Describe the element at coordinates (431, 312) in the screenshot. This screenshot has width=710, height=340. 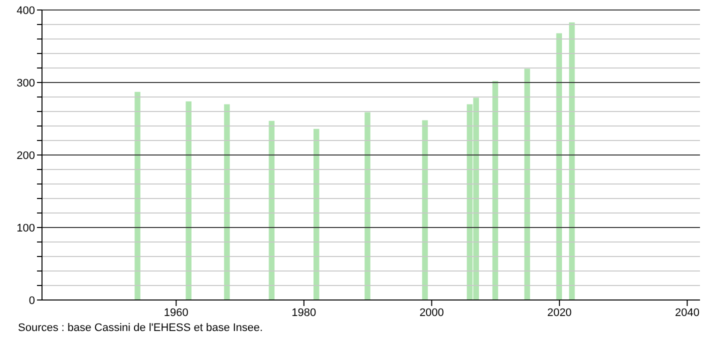
I see `x-tick-label: 2000` at that location.